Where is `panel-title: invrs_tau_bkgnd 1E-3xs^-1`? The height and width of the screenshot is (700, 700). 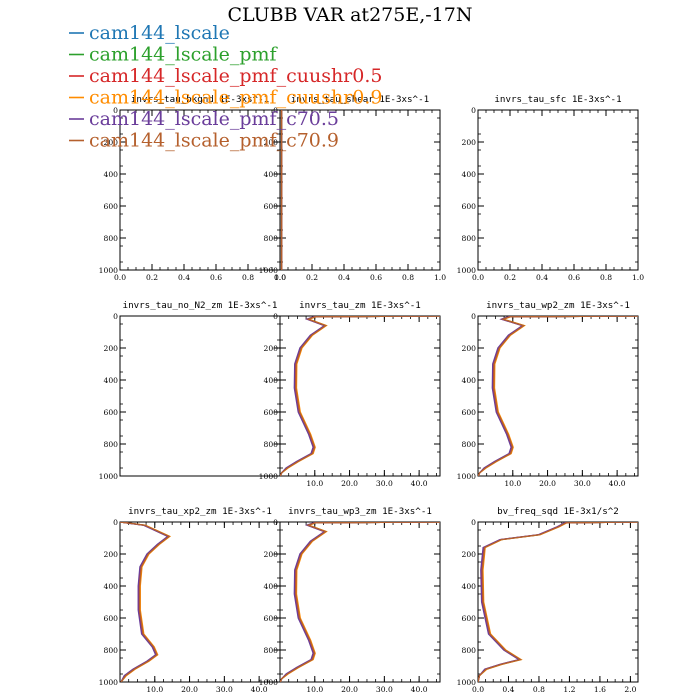
panel-title: invrs_tau_bkgnd 1E-3xs^-1 is located at coordinates (200, 99).